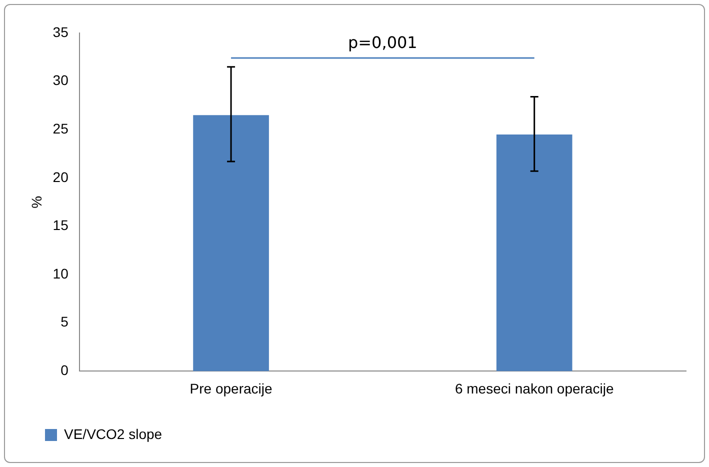  What do you see at coordinates (64, 322) in the screenshot?
I see `y-tick-label: 5` at bounding box center [64, 322].